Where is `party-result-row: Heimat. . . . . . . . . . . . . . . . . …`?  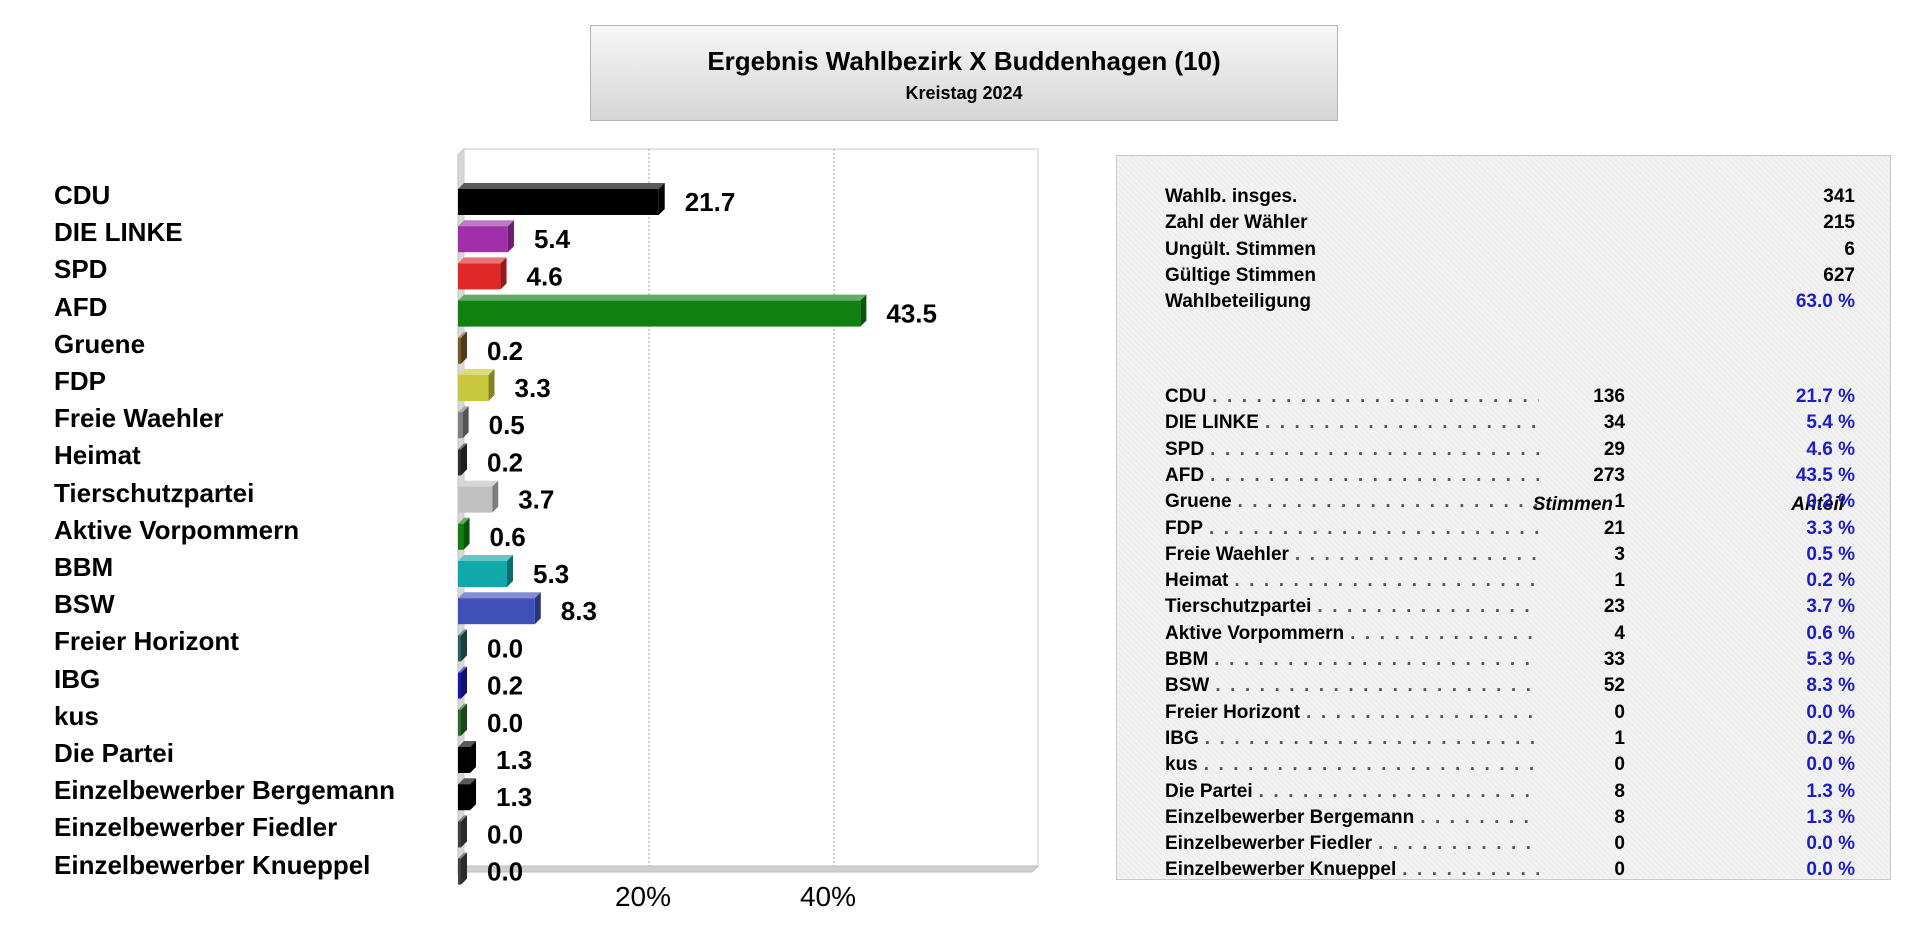 party-result-row: Heimat. . . . . . . . . . . . . . . . . … is located at coordinates (1510, 581).